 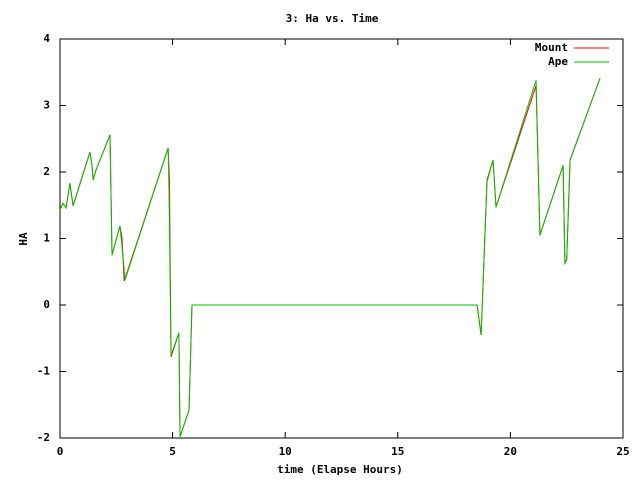 I want to click on y-tick-label: 2, so click(x=46, y=171).